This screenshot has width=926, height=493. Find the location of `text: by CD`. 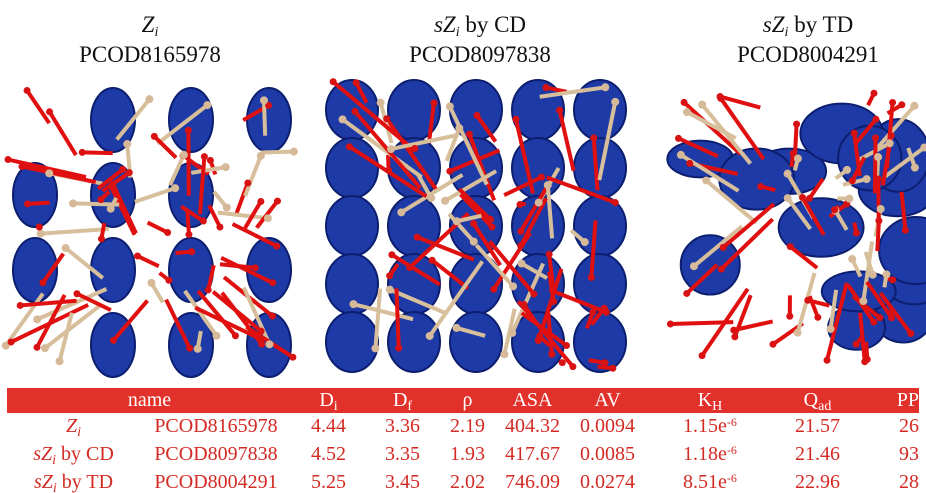

text: by CD is located at coordinates (493, 24).